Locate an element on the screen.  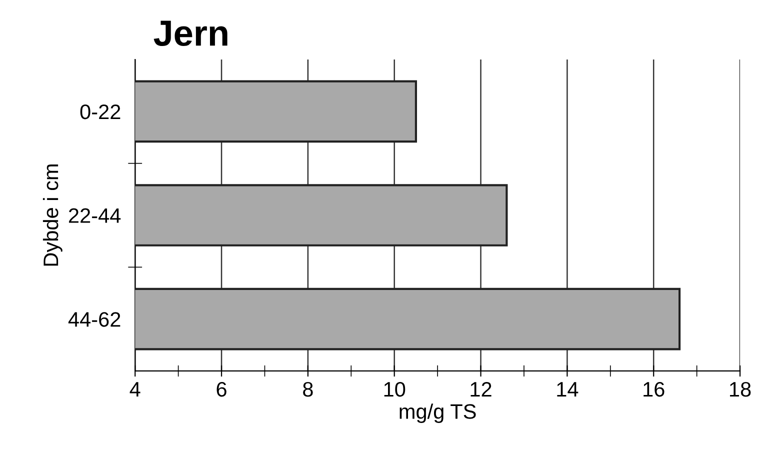
y-tick-label: 22-44 is located at coordinates (94, 215).